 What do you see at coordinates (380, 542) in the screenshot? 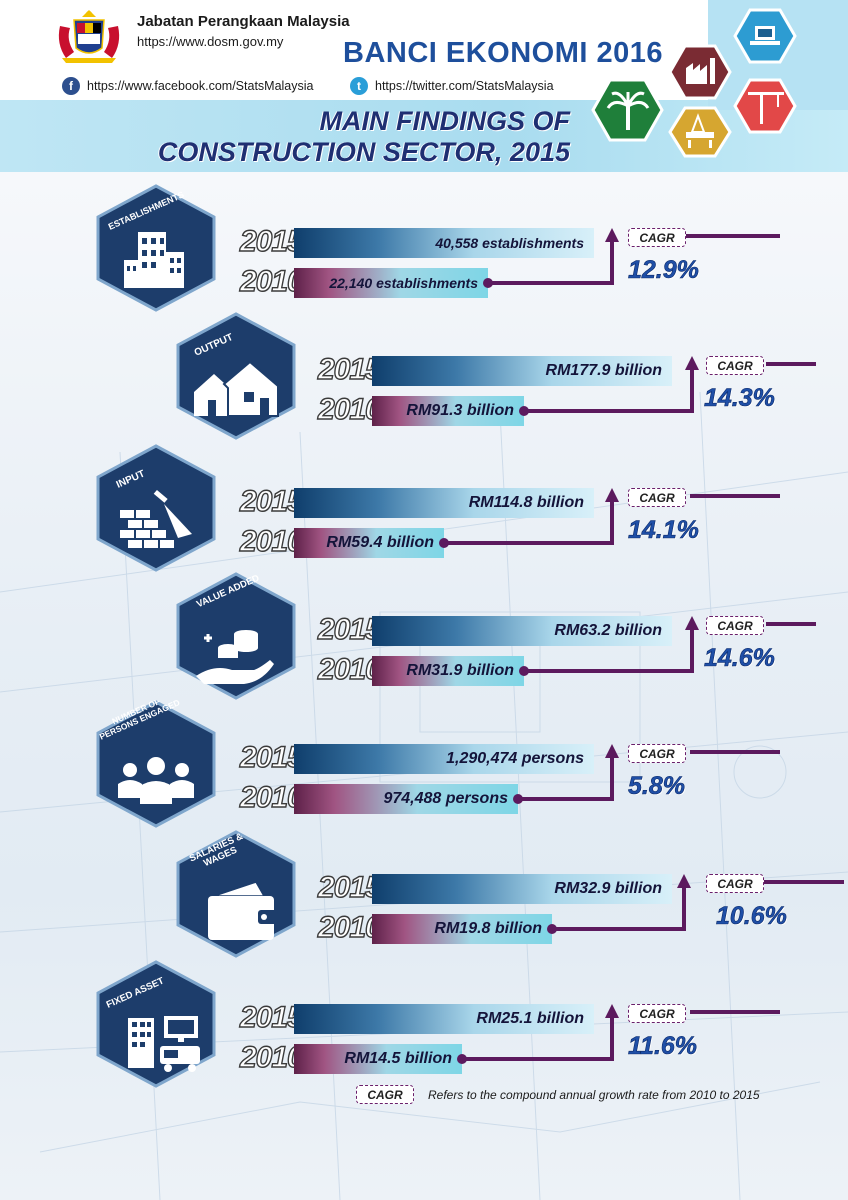
I see `value-2010: RM59.4 billion` at bounding box center [380, 542].